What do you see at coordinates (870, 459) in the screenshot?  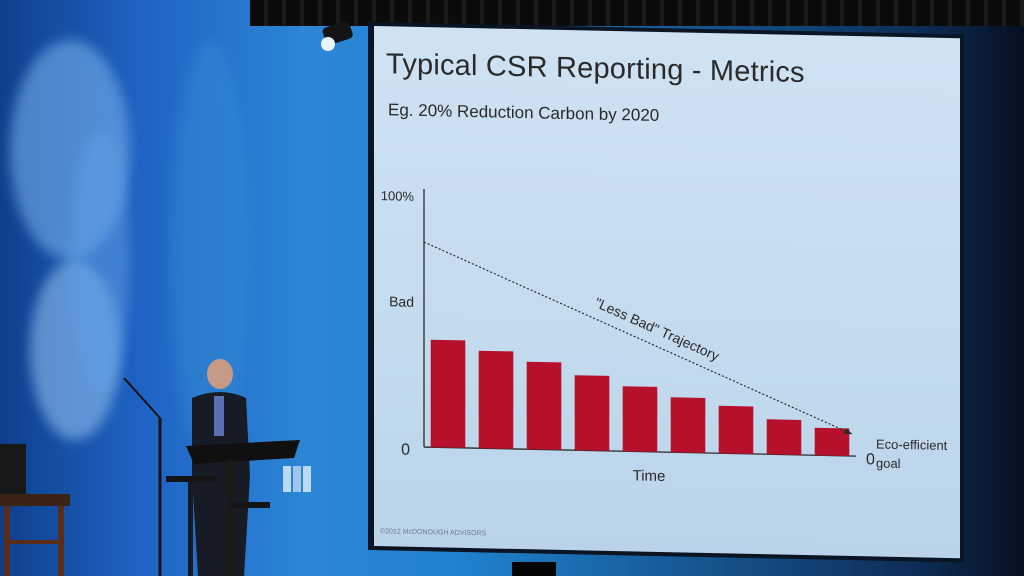 I see `right-axis-zero-label: 0` at bounding box center [870, 459].